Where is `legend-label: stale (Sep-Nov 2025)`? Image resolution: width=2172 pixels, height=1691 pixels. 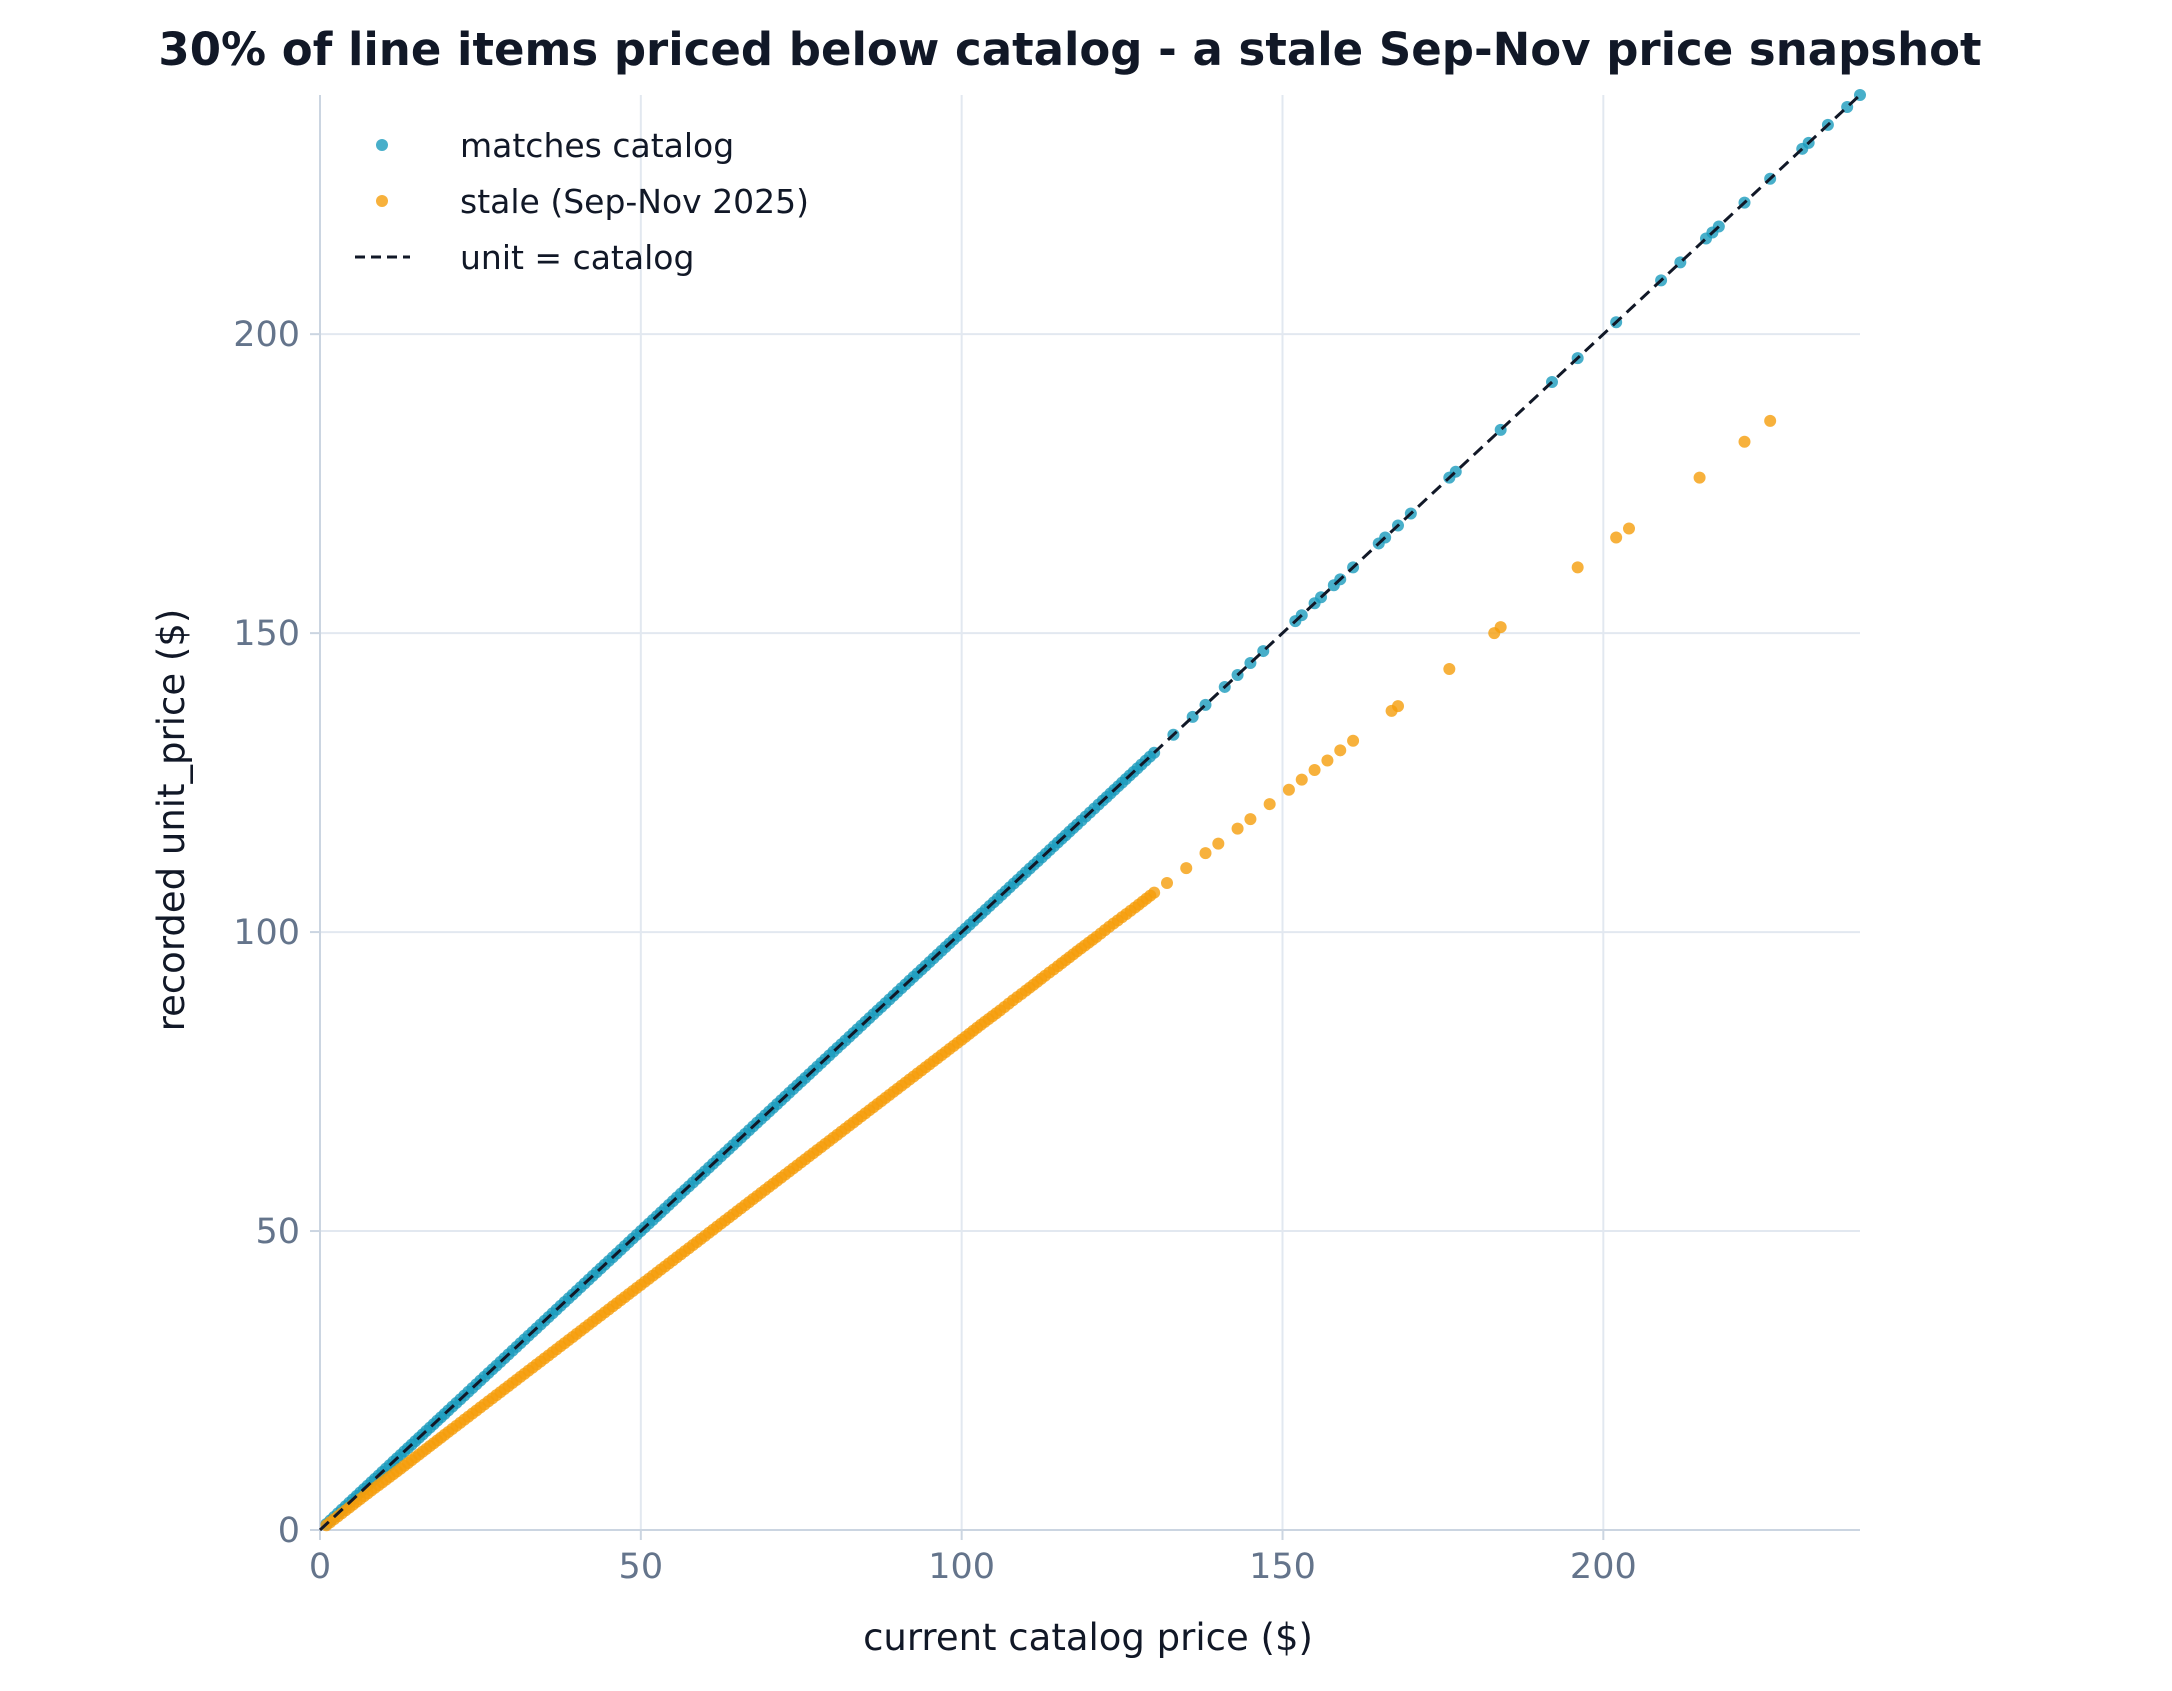 legend-label: stale (Sep-Nov 2025) is located at coordinates (634, 201).